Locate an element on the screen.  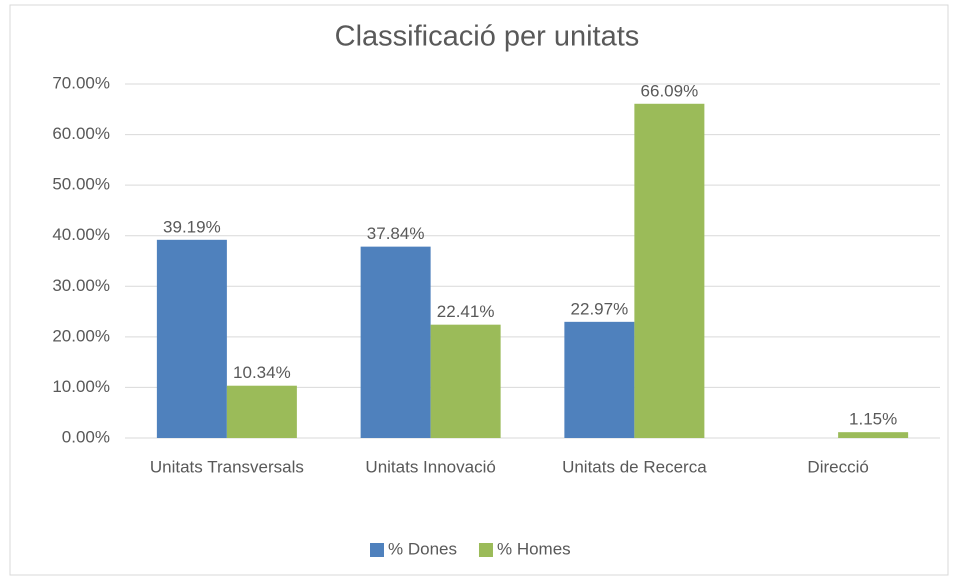
legend-label: % Dones is located at coordinates (422, 548).